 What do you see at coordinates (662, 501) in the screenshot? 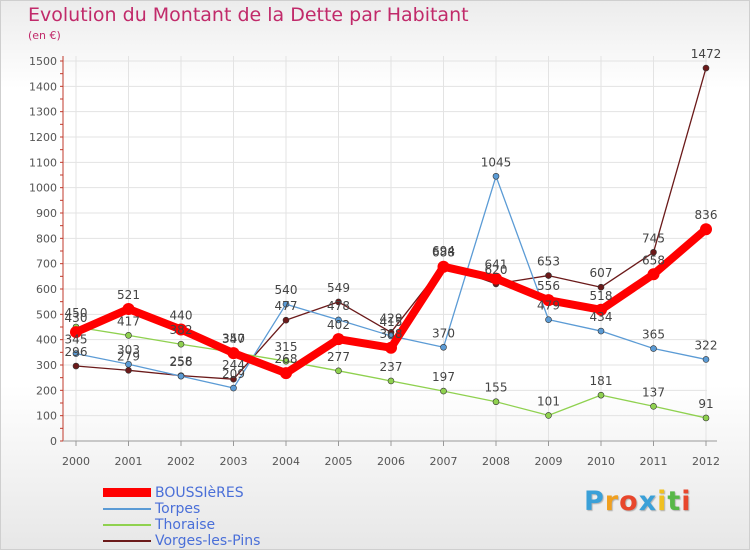
I see `logo-letter: i` at bounding box center [662, 501].